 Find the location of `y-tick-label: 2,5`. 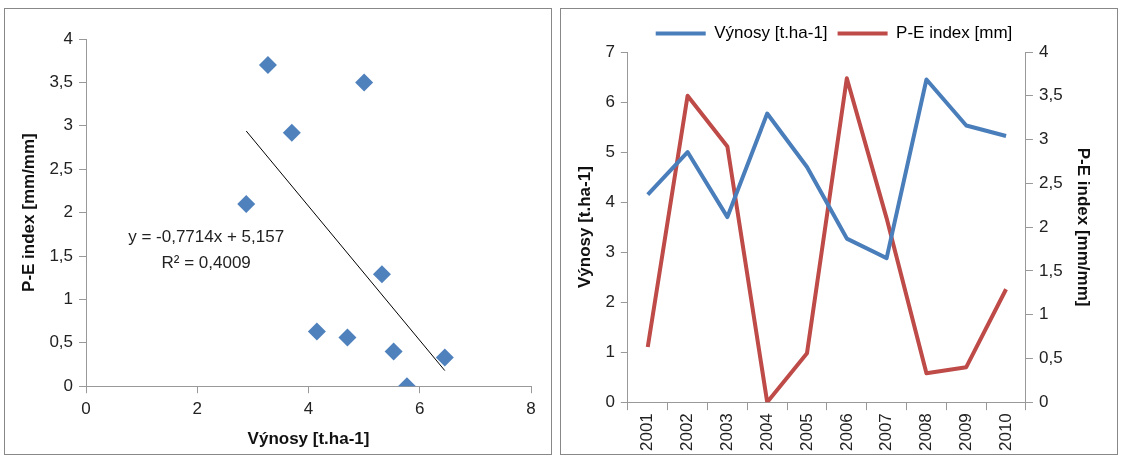

y-tick-label: 2,5 is located at coordinates (61, 168).